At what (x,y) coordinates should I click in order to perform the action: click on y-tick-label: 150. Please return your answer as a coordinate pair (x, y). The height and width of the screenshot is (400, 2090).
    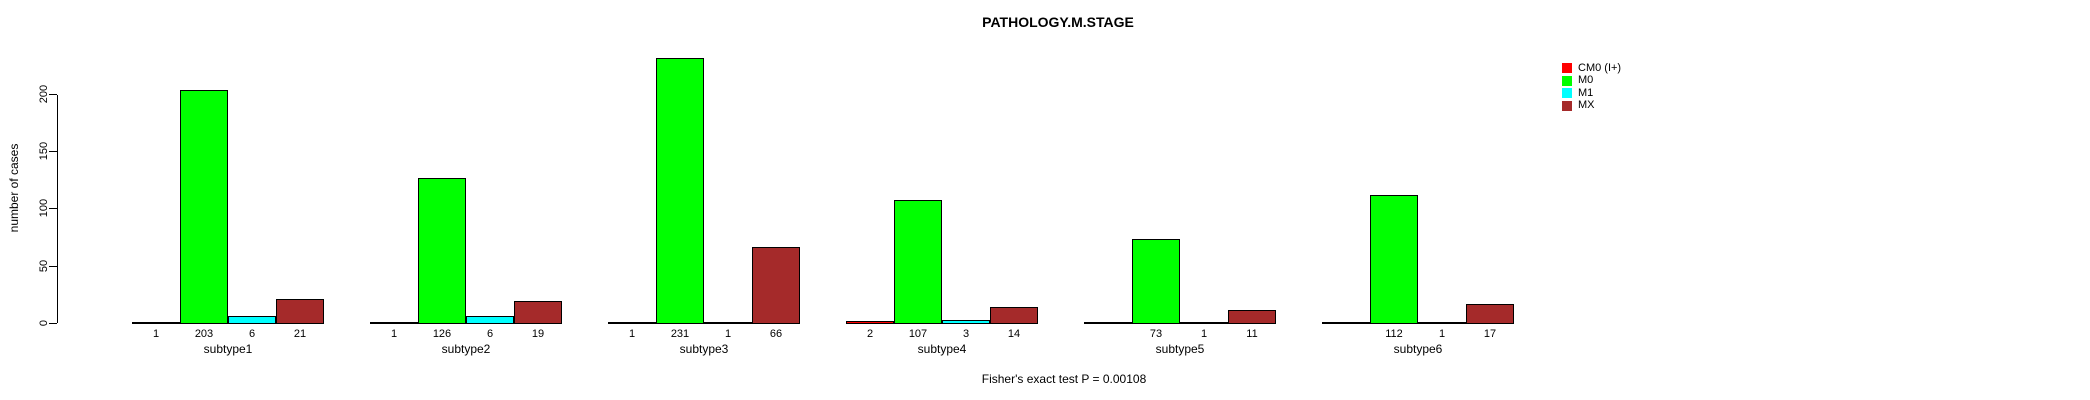
    Looking at the image, I should click on (44, 151).